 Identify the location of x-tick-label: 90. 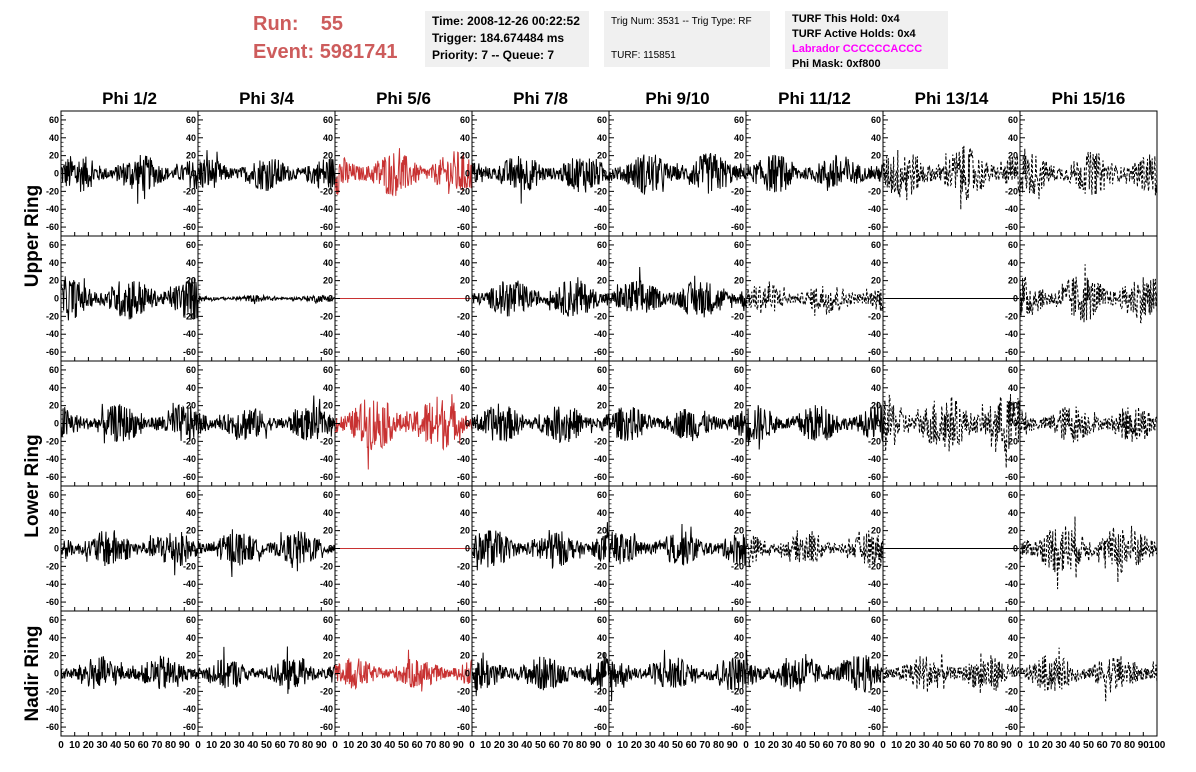
(185, 745).